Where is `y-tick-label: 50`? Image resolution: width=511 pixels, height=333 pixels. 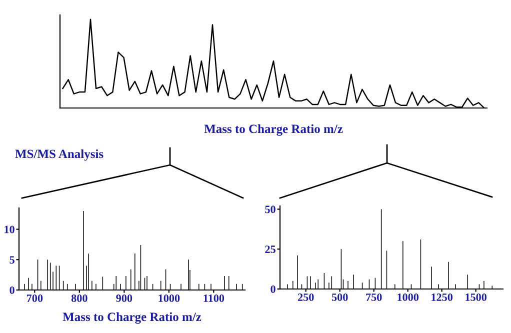 y-tick-label: 50 is located at coordinates (270, 210).